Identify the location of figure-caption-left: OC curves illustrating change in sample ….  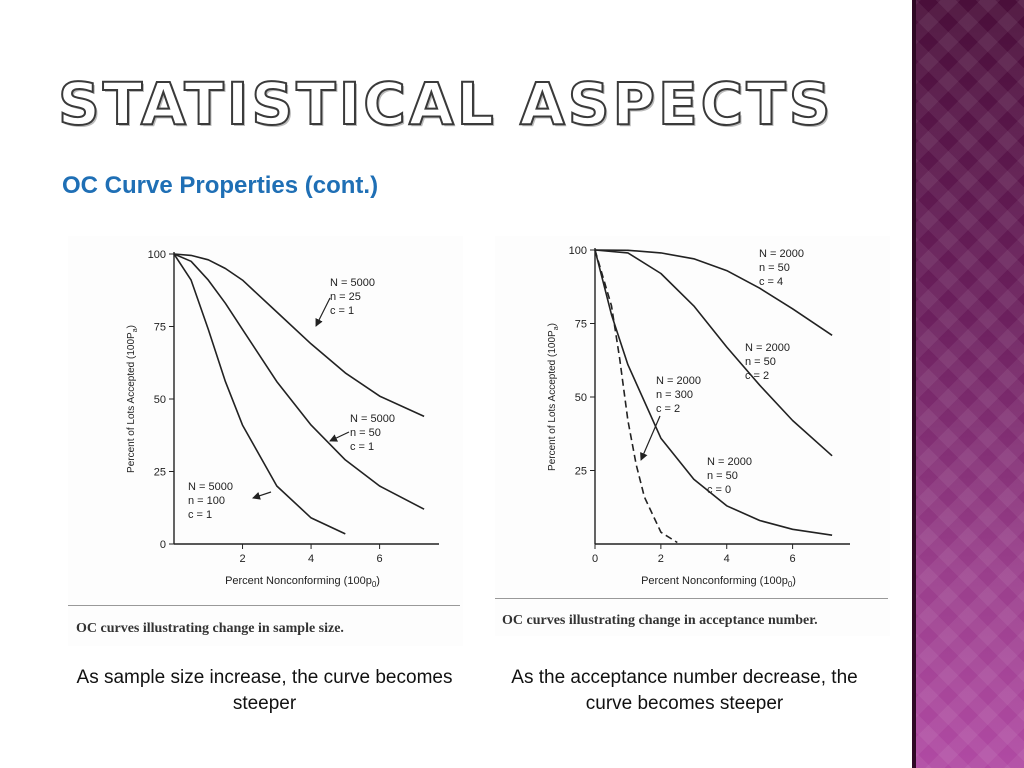
(210, 628).